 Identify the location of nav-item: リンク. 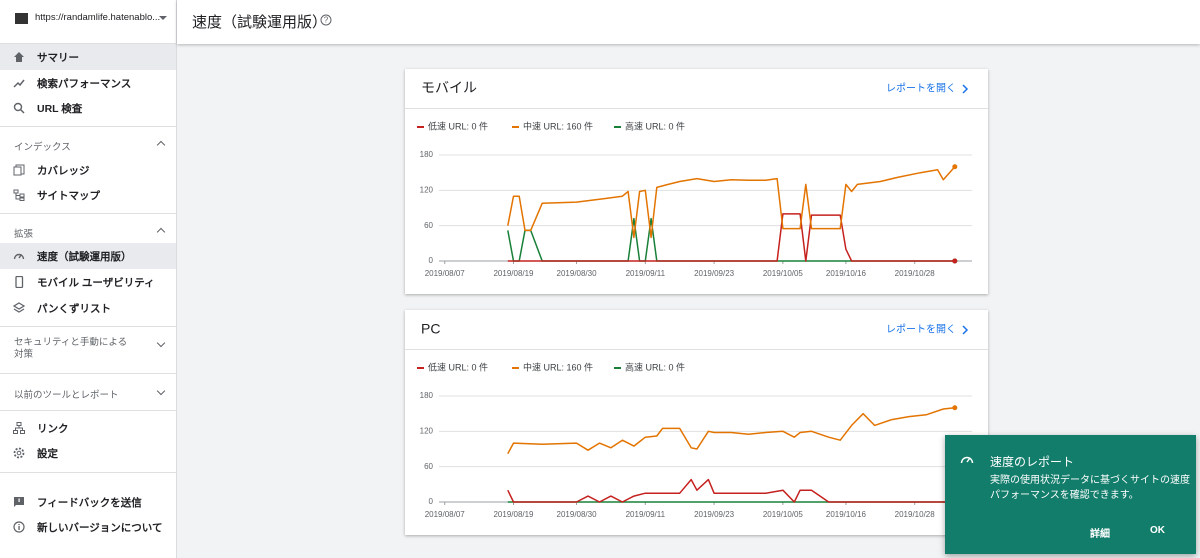
(88, 428).